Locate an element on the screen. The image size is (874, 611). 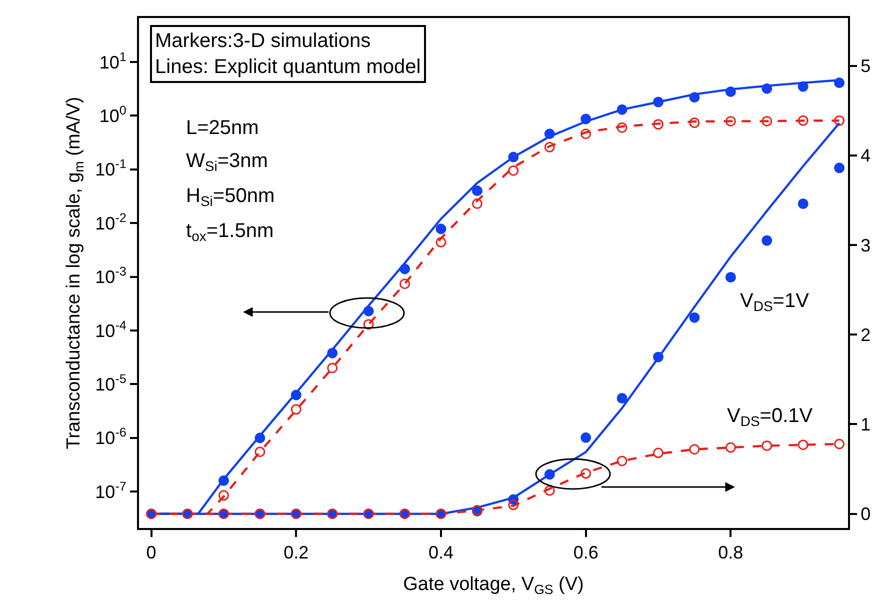
x-tick-label: 0.6 is located at coordinates (585, 552).